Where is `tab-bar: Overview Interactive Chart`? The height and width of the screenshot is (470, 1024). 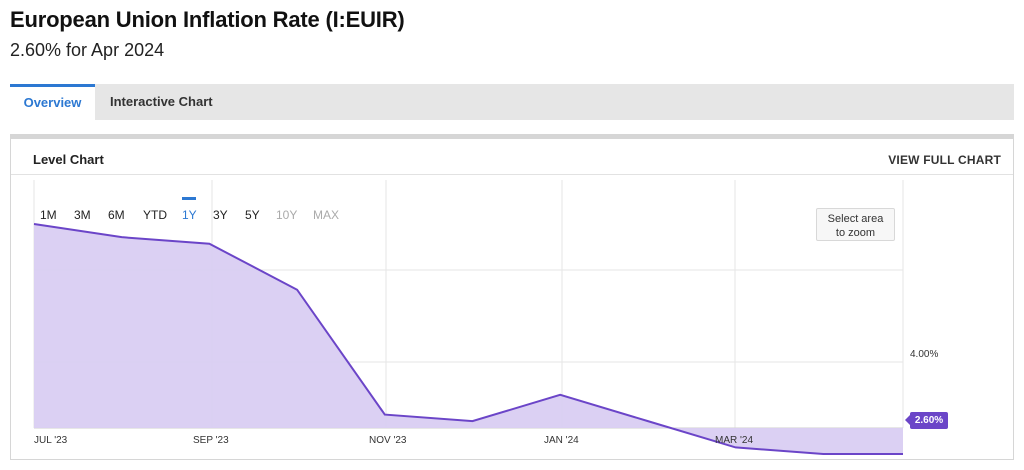
tab-bar: Overview Interactive Chart is located at coordinates (512, 102).